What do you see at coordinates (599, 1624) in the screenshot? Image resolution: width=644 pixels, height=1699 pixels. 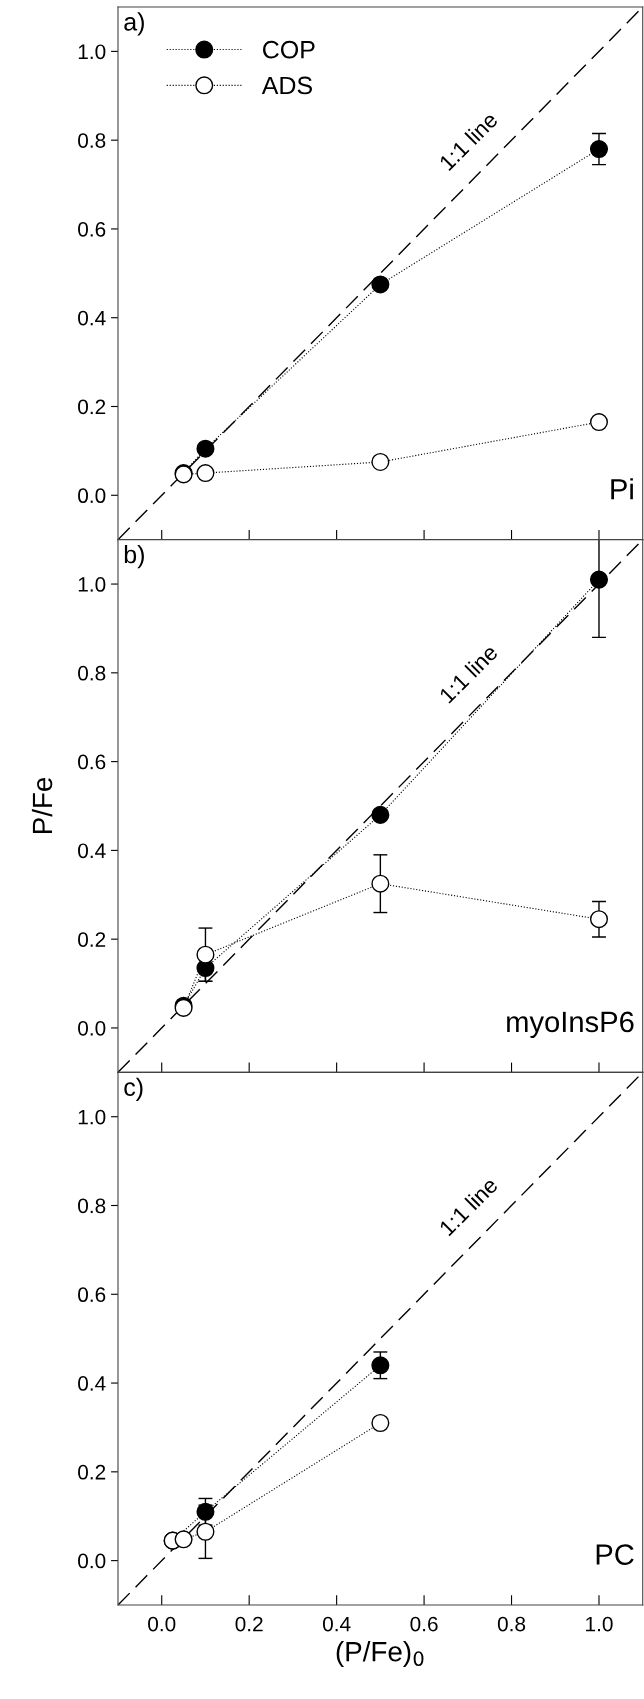 I see `x-tick-label: 1.0` at bounding box center [599, 1624].